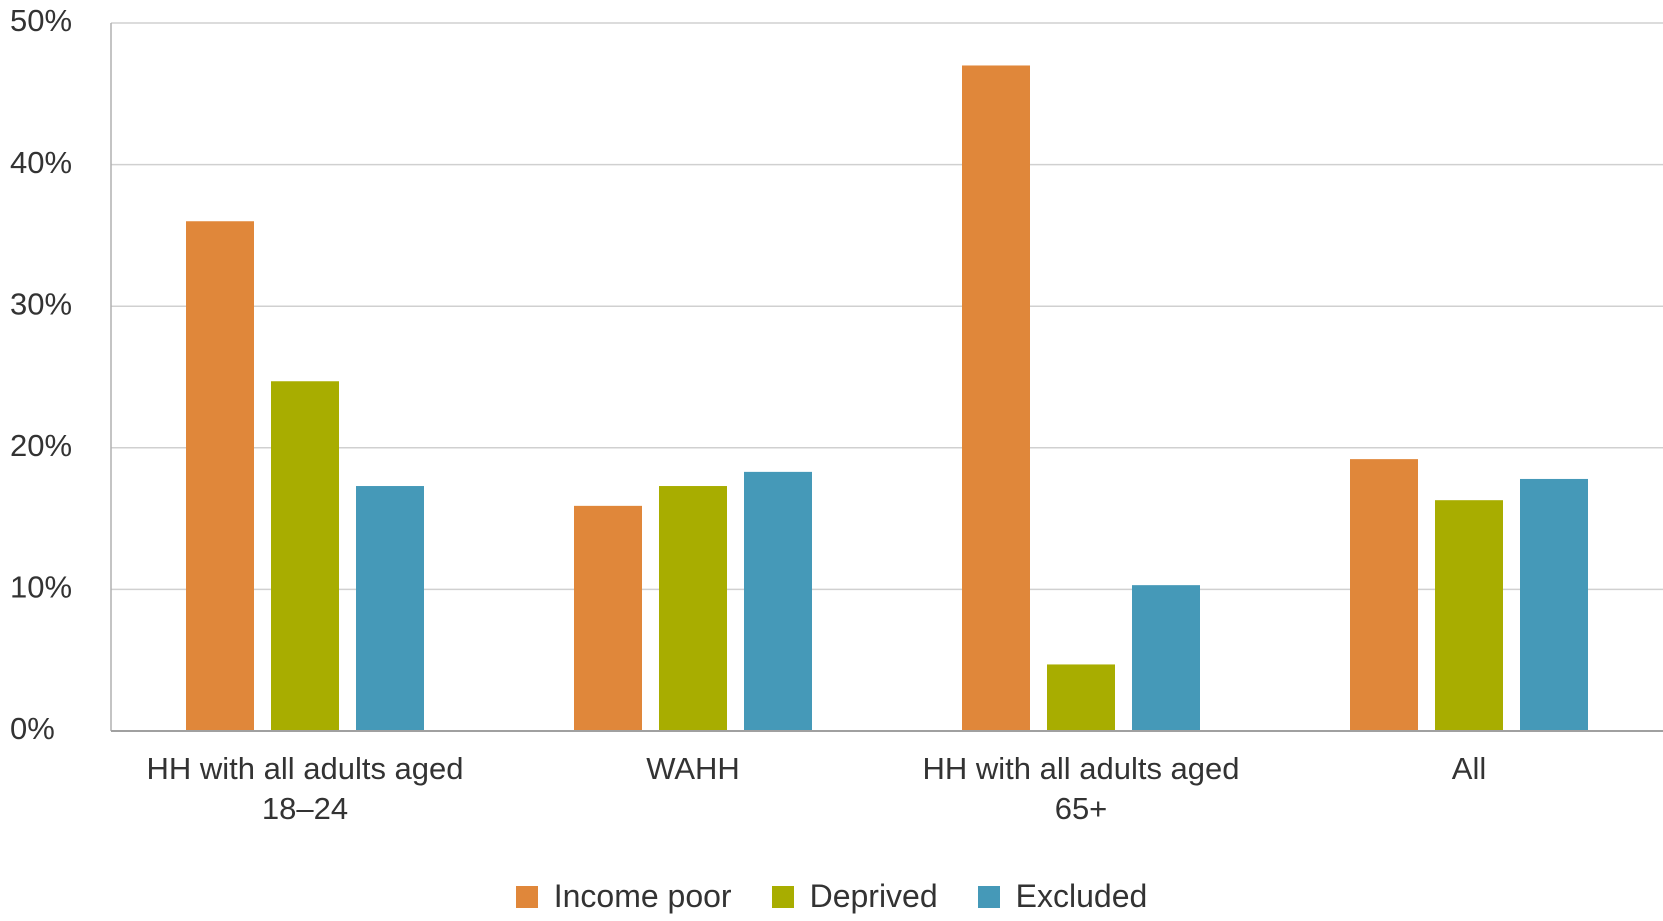  Describe the element at coordinates (642, 896) in the screenshot. I see `legend-label: Income poor` at that location.